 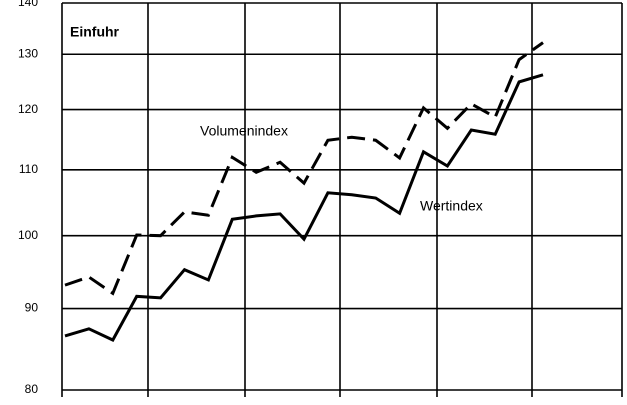 I want to click on series-label: Wertindex, so click(x=451, y=206).